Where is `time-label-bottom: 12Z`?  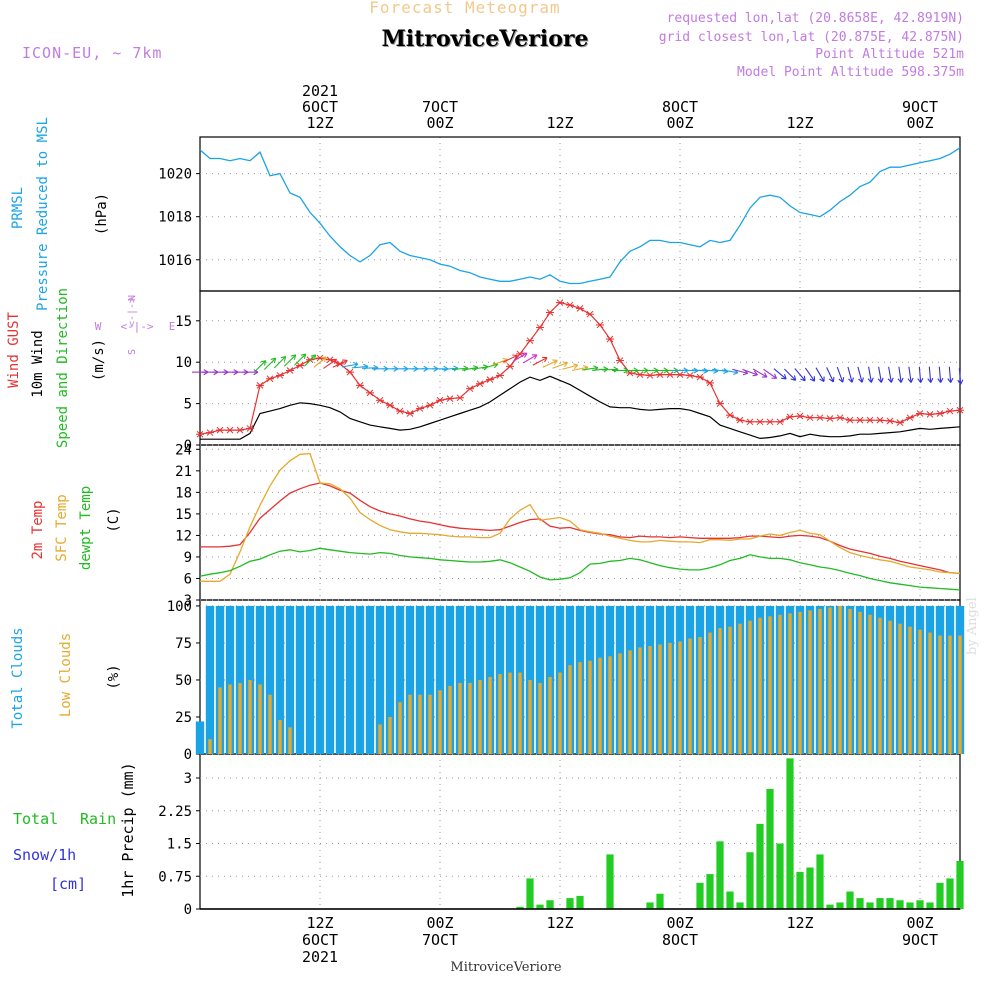
time-label-bottom: 12Z is located at coordinates (319, 923).